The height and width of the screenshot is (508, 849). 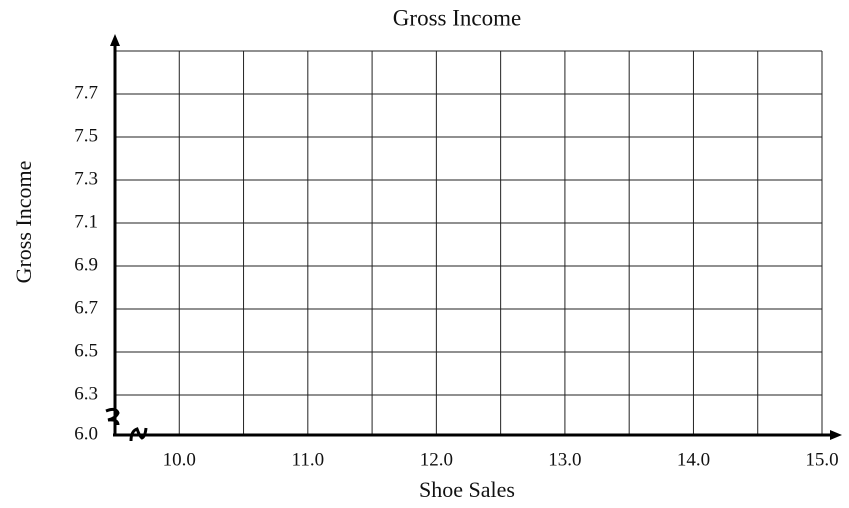 What do you see at coordinates (86, 433) in the screenshot?
I see `y-tick-label: 6.0` at bounding box center [86, 433].